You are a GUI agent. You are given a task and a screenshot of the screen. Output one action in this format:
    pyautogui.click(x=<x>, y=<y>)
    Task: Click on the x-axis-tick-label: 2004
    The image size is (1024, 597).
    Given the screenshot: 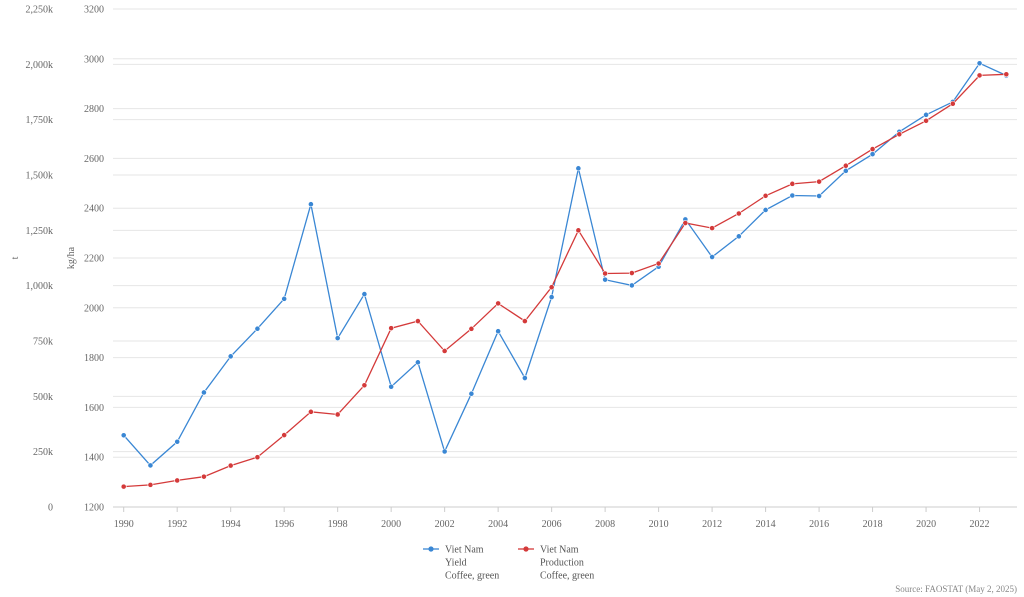 What is the action you would take?
    pyautogui.click(x=498, y=524)
    